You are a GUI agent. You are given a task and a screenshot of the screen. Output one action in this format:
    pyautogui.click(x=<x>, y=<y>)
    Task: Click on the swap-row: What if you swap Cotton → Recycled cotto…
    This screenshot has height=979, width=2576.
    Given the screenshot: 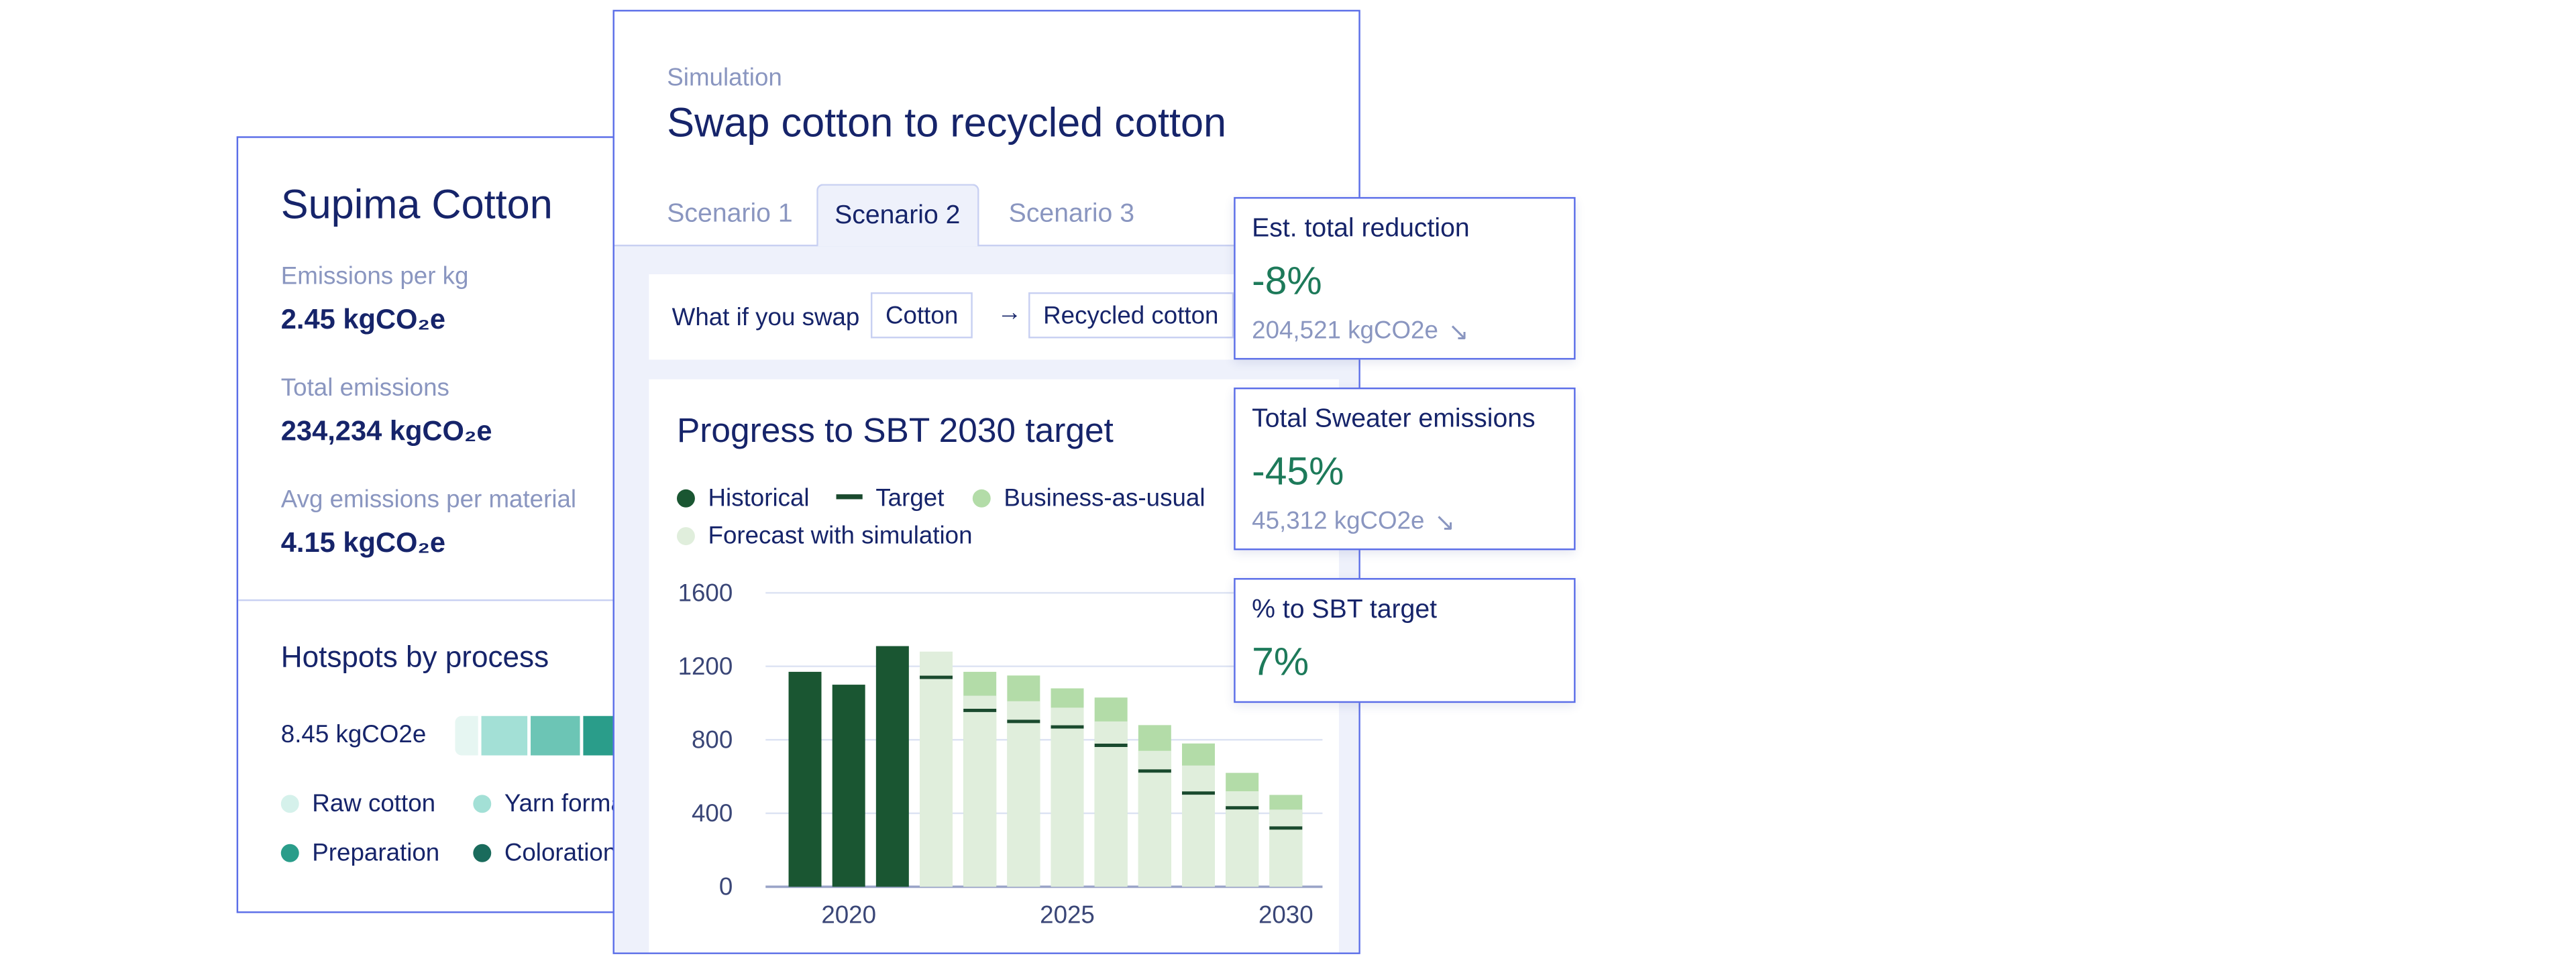 What is the action you would take?
    pyautogui.click(x=994, y=317)
    